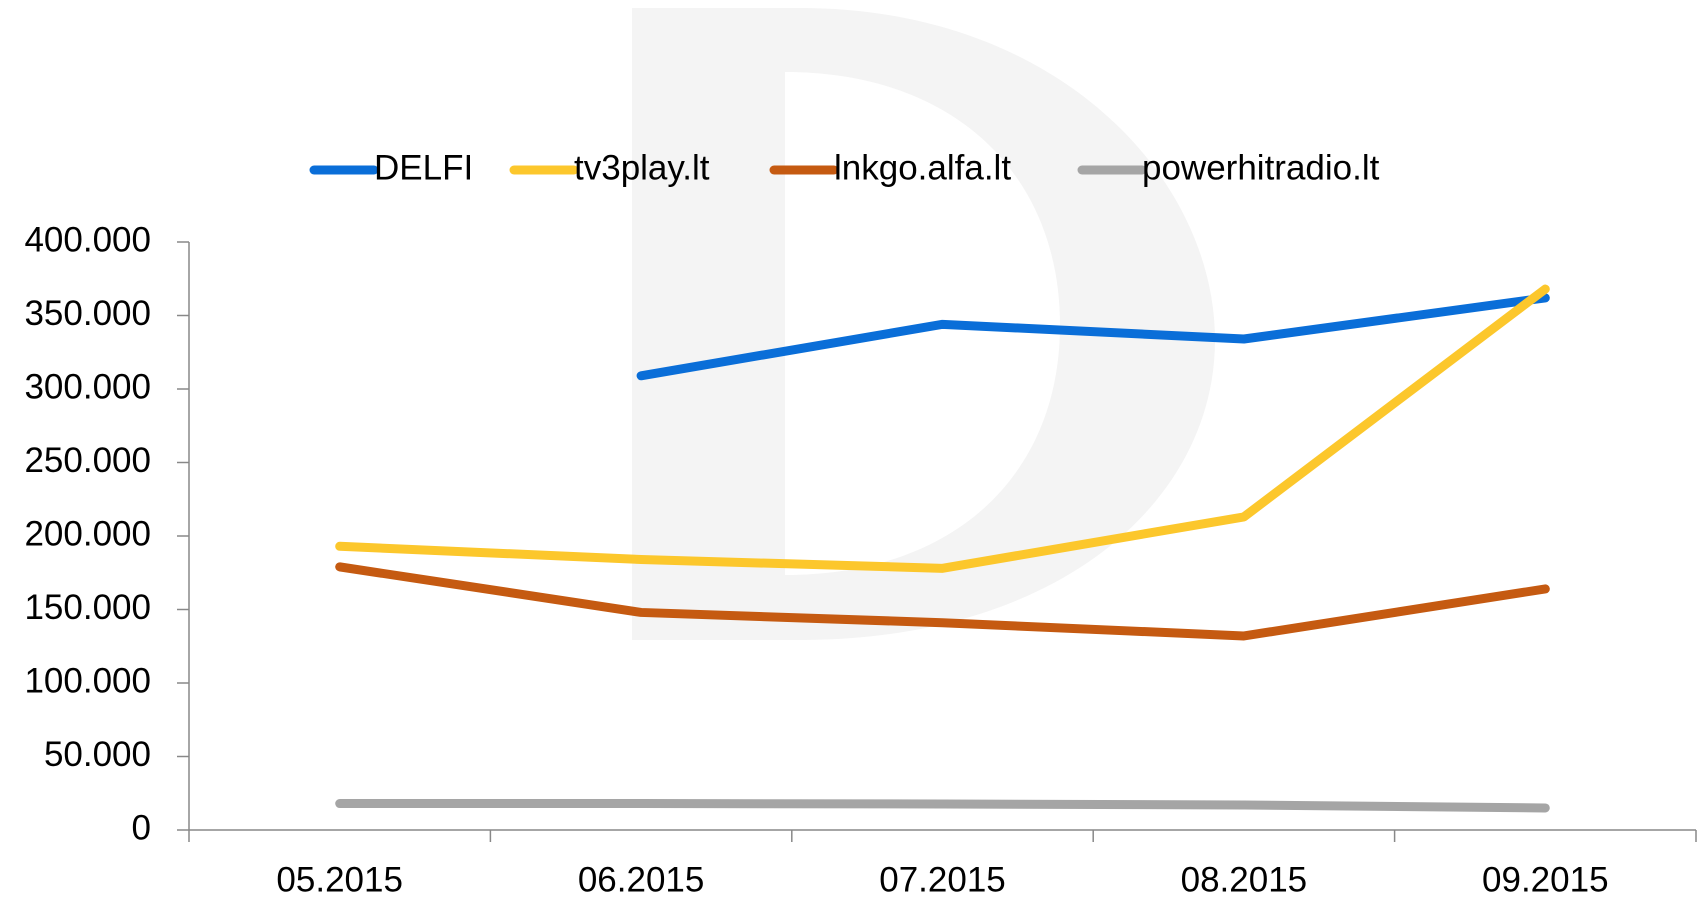 Image resolution: width=1697 pixels, height=900 pixels. Describe the element at coordinates (87, 313) in the screenshot. I see `y-tick-label: 350.000` at that location.